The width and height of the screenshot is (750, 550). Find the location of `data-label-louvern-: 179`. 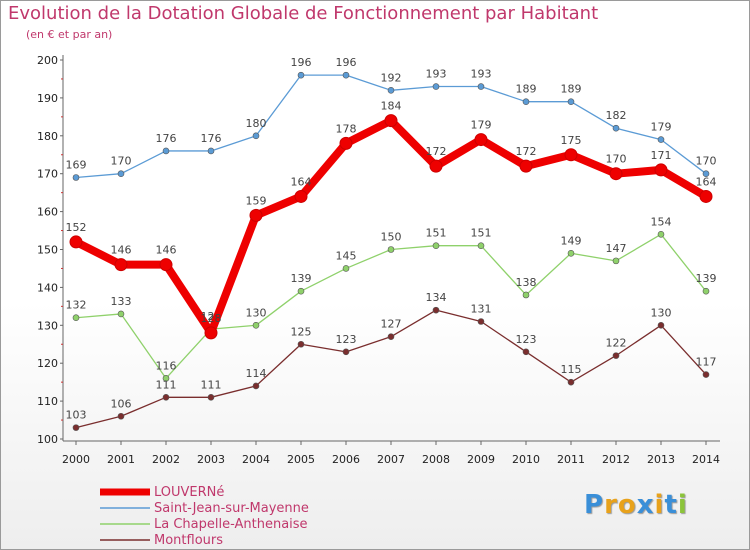

data-label-louvern-: 179 is located at coordinates (481, 125).